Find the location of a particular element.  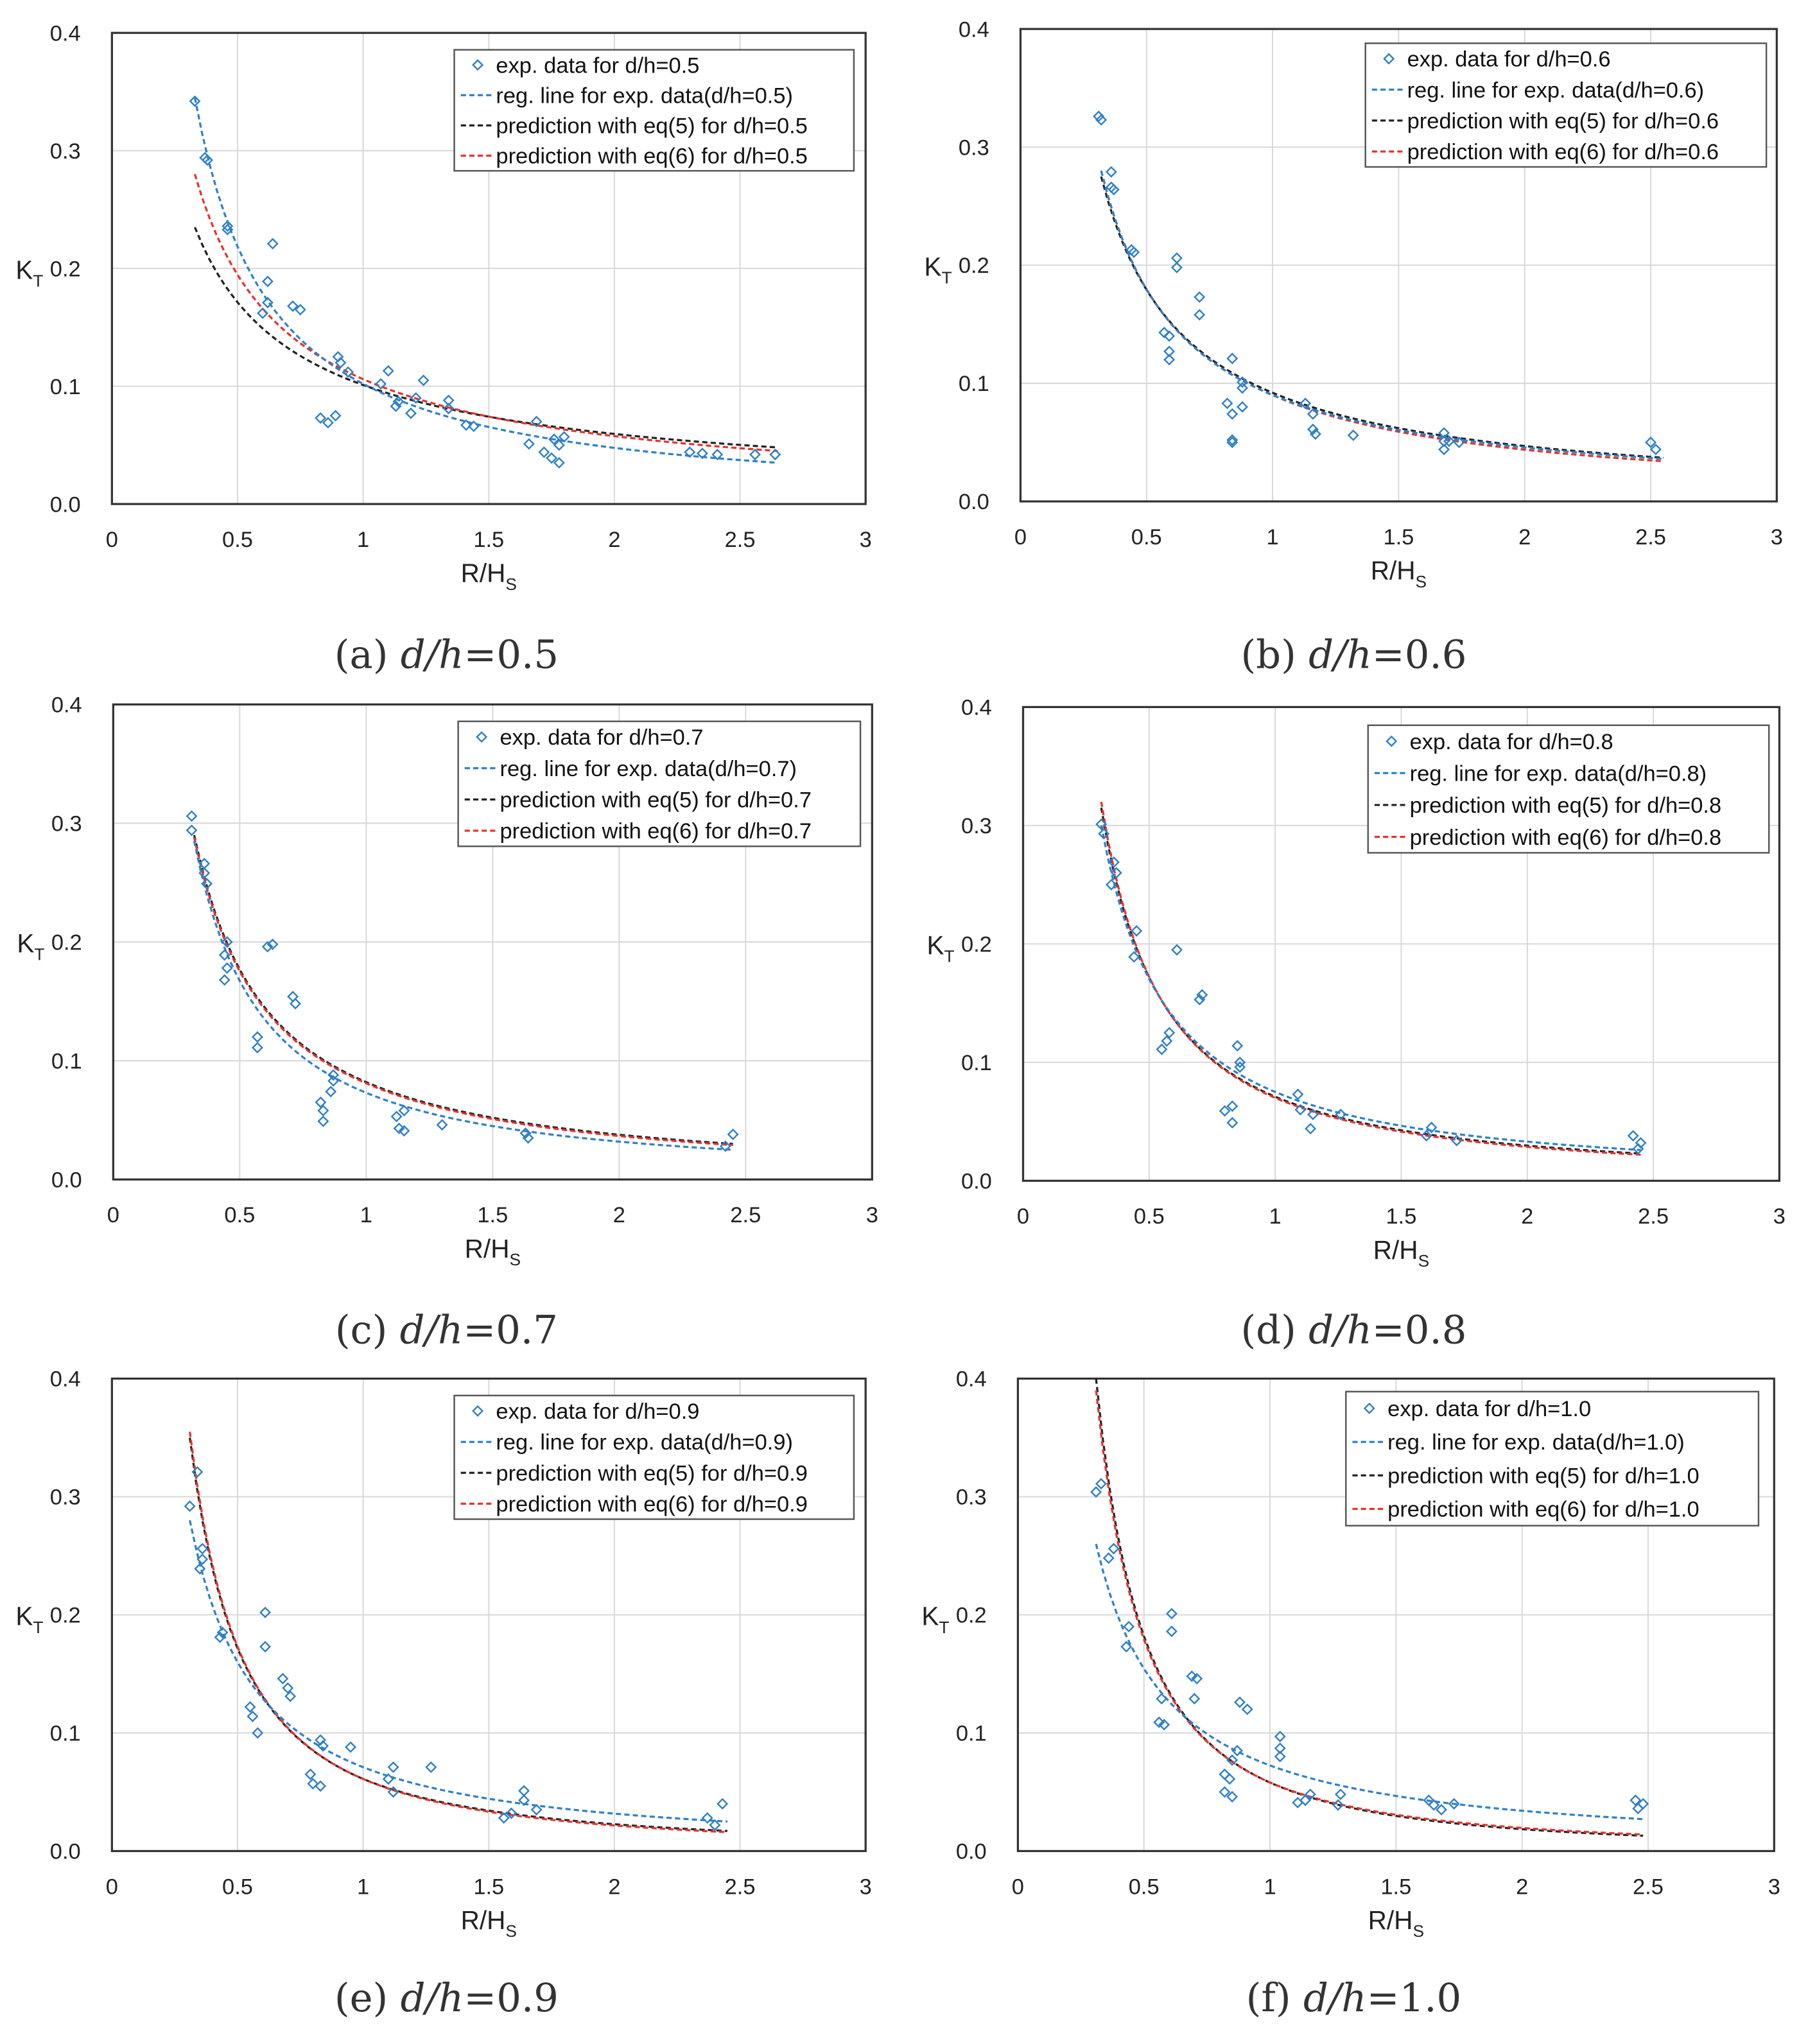

legend-entry: reg. line for exp. data(d/h=0.8) is located at coordinates (1558, 774).